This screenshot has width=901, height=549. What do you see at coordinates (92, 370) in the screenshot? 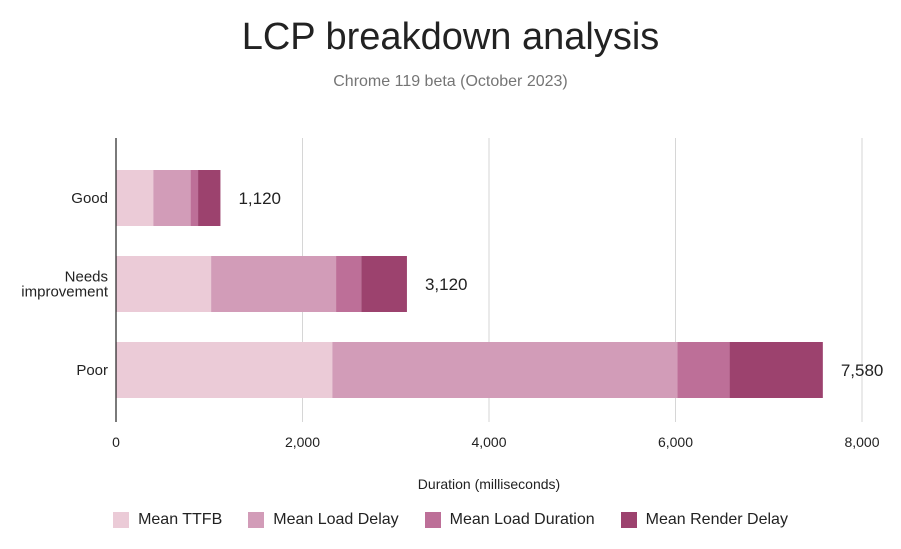
I see `category-label: Poor` at bounding box center [92, 370].